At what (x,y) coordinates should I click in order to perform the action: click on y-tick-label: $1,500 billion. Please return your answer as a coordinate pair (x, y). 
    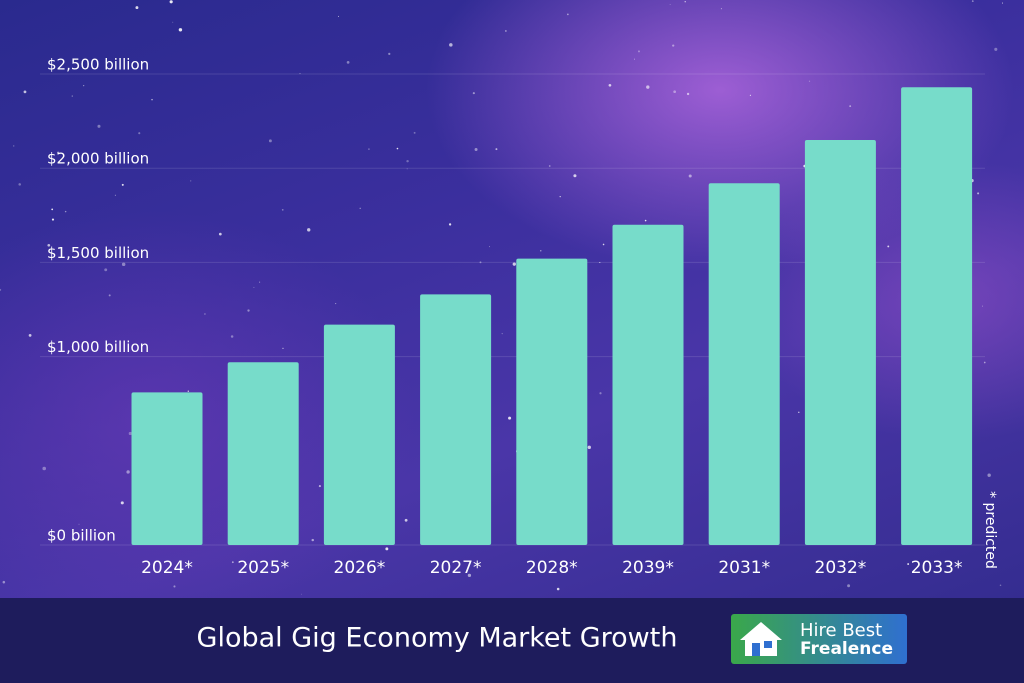
    Looking at the image, I should click on (98, 253).